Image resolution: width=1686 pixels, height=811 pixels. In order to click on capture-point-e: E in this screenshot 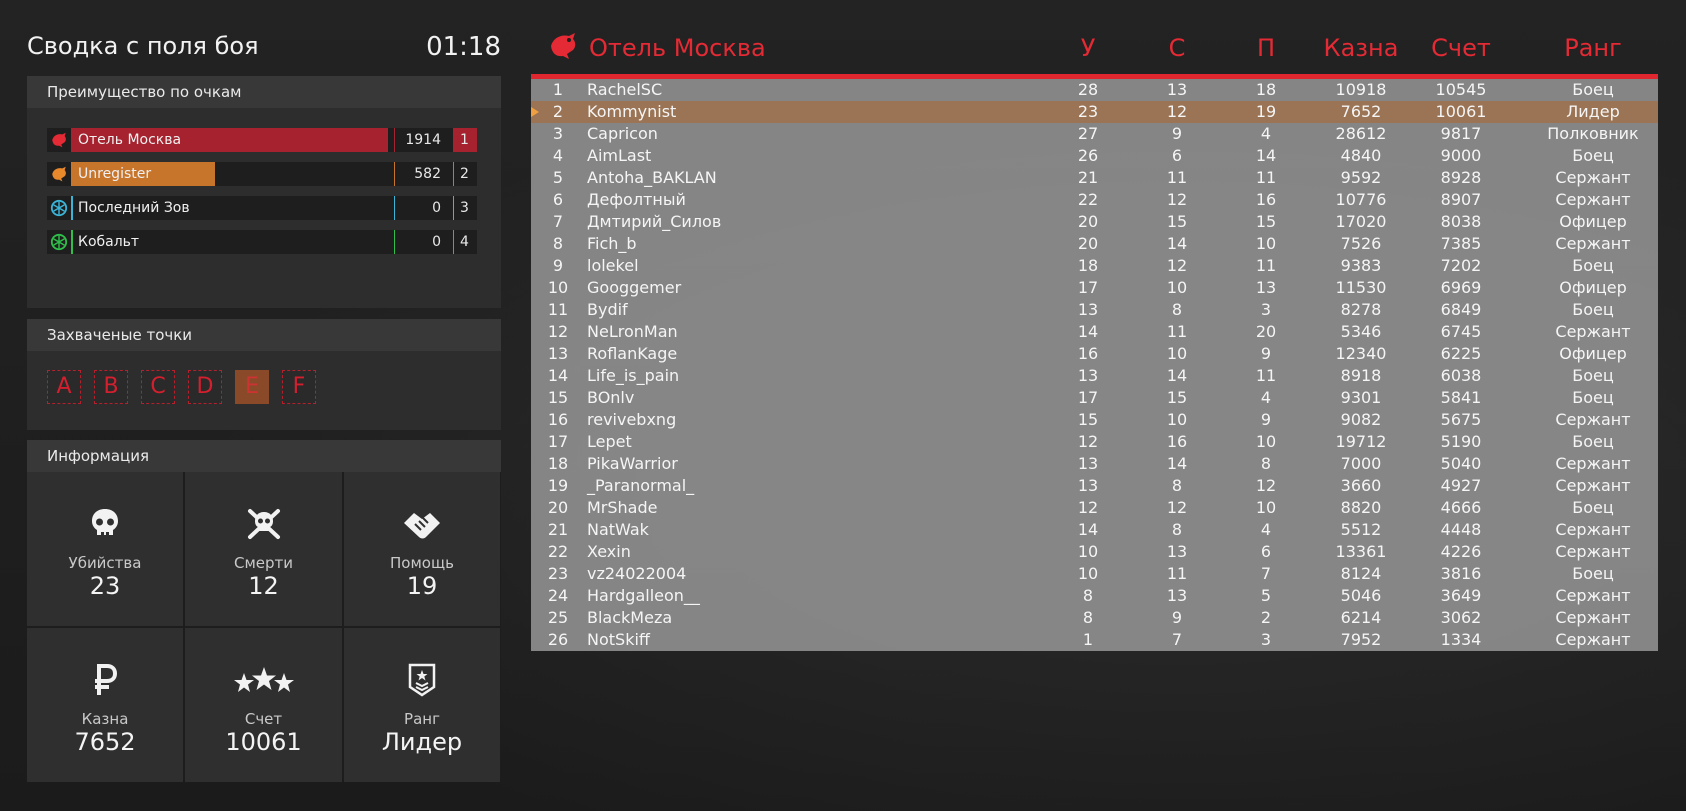, I will do `click(252, 387)`.